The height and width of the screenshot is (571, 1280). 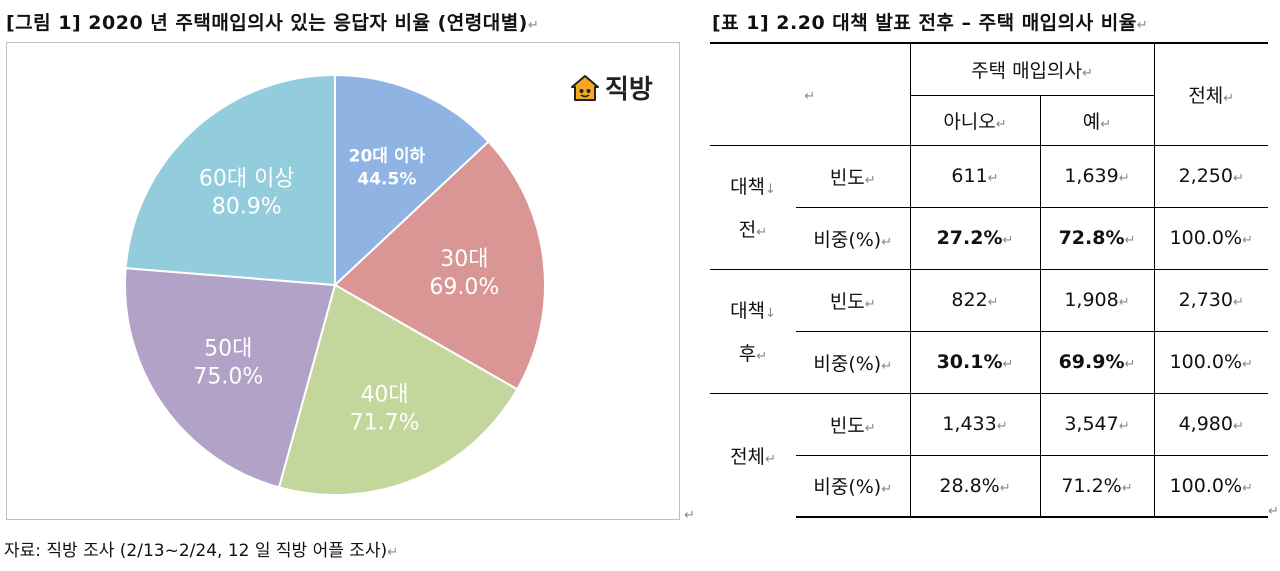 I want to click on header-corner: ↵, so click(x=810, y=93).